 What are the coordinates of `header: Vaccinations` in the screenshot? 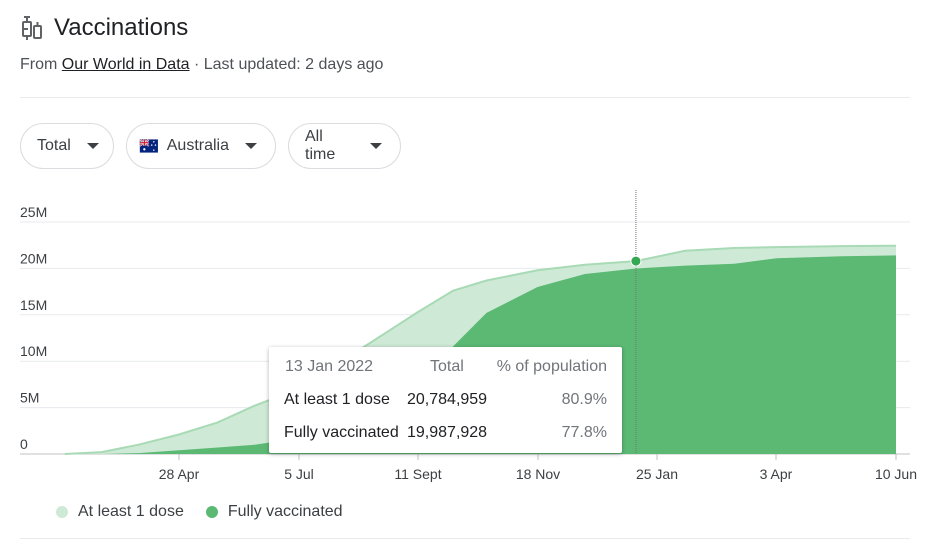 It's located at (104, 28).